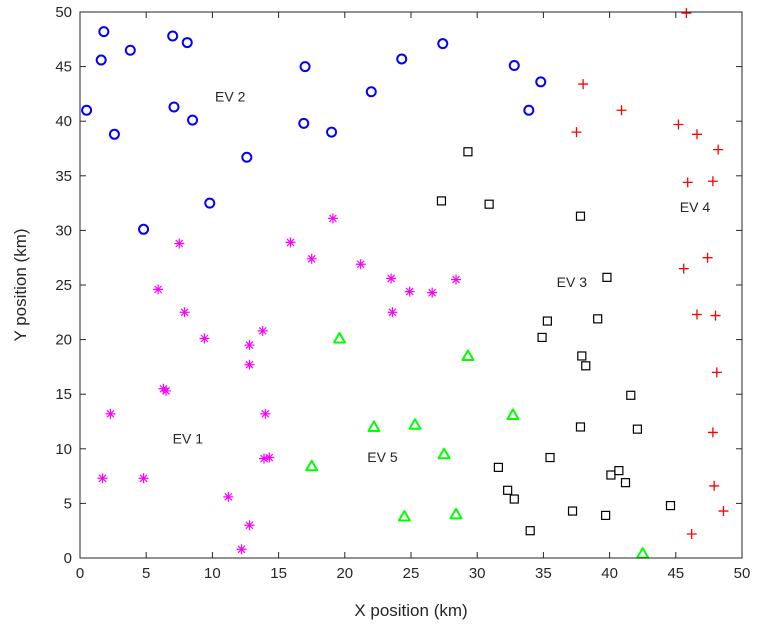 The width and height of the screenshot is (761, 628). Describe the element at coordinates (63, 285) in the screenshot. I see `y-tick-label: 25` at that location.